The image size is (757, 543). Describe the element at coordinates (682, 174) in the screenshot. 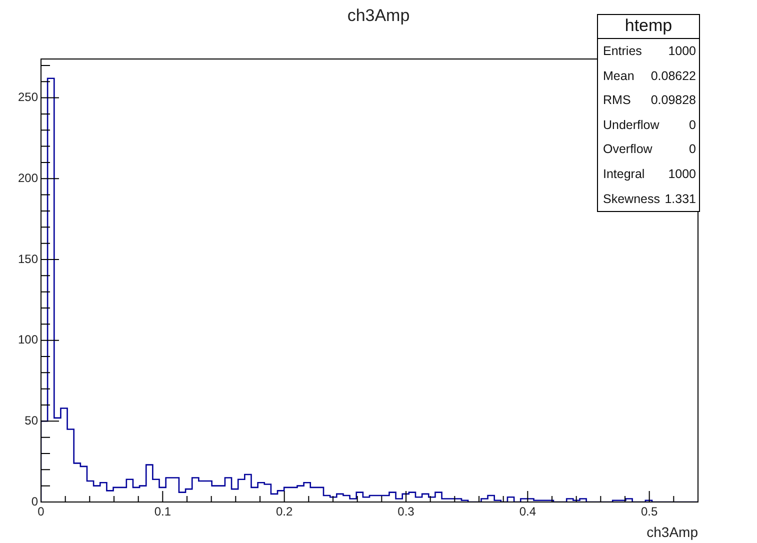

I see `annotation: 1000` at that location.